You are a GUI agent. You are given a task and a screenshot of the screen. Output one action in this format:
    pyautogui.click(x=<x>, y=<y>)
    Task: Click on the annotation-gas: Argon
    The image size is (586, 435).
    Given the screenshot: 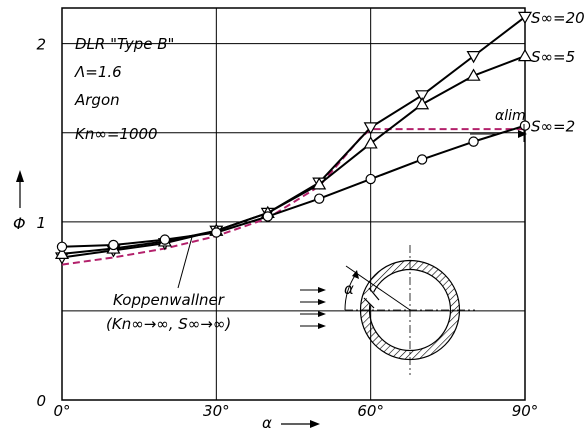 What is the action you would take?
    pyautogui.click(x=97, y=100)
    